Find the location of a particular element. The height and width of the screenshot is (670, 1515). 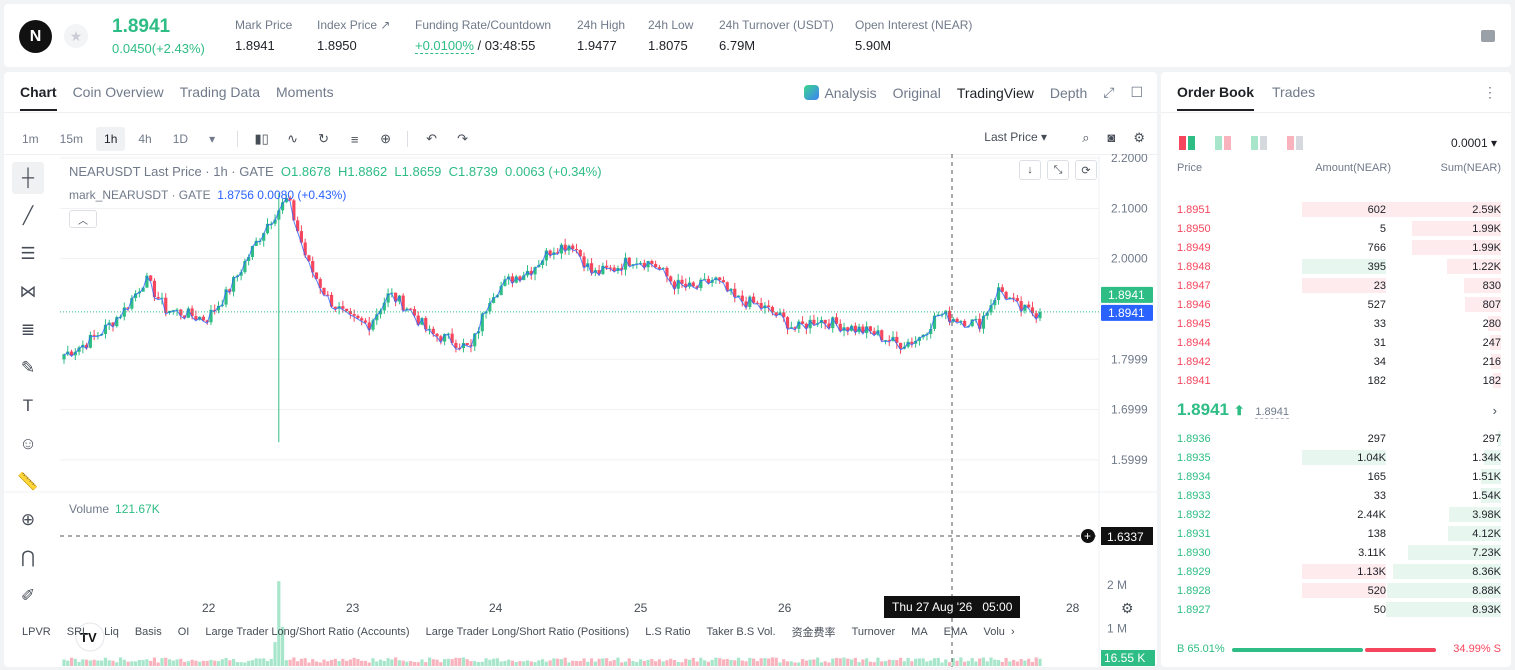

view-depth: Depth is located at coordinates (1068, 92).